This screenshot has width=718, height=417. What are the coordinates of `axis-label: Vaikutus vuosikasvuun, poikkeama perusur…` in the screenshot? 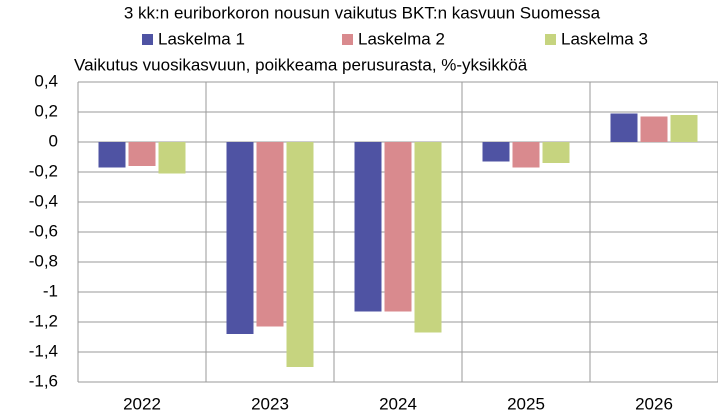 It's located at (301, 64).